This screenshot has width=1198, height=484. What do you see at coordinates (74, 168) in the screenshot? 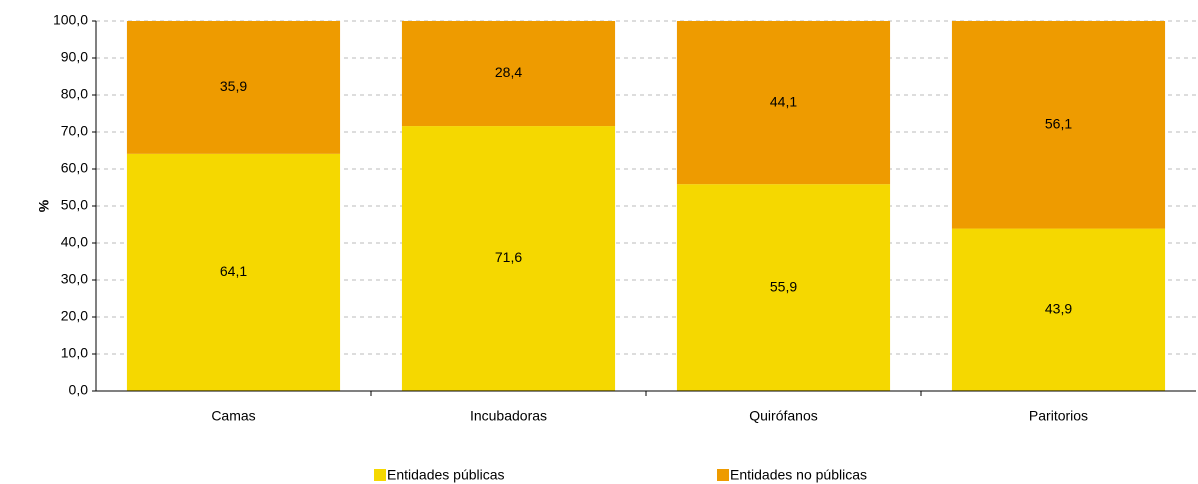
I see `y-tick-label: 60,0` at bounding box center [74, 168].